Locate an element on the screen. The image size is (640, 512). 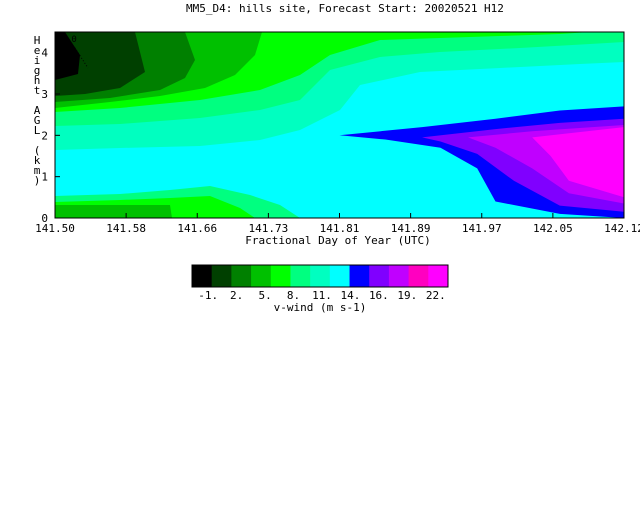
contour-dotted is located at coordinates (75, 54).